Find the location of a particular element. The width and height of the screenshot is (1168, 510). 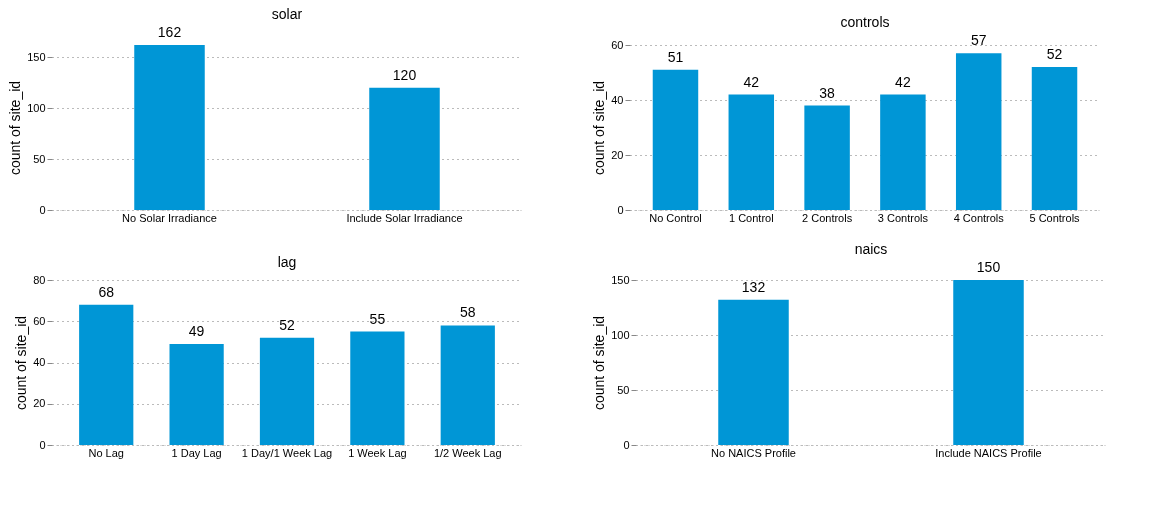

chart-title: solar is located at coordinates (287, 14).